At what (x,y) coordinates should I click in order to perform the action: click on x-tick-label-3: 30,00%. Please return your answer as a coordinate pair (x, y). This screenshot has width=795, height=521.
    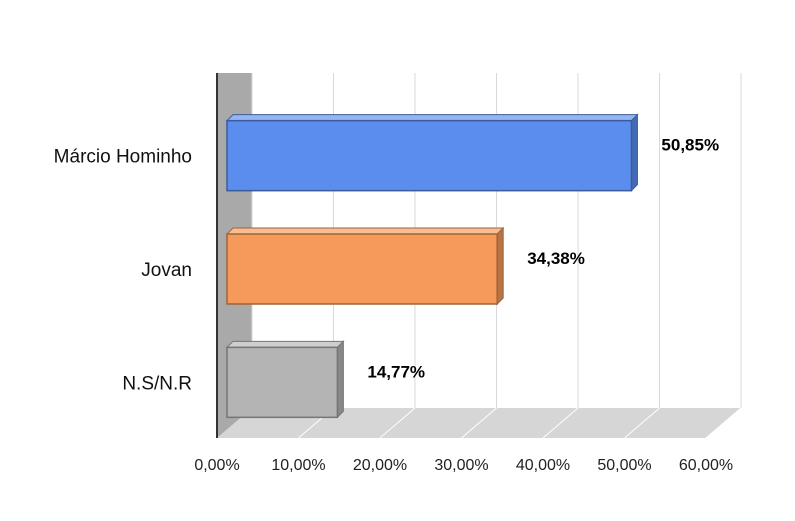
    Looking at the image, I should click on (461, 465).